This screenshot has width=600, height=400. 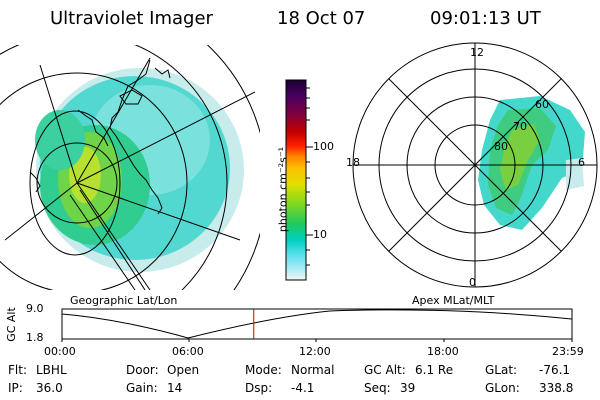 What do you see at coordinates (183, 370) in the screenshot?
I see `door-value: Open` at bounding box center [183, 370].